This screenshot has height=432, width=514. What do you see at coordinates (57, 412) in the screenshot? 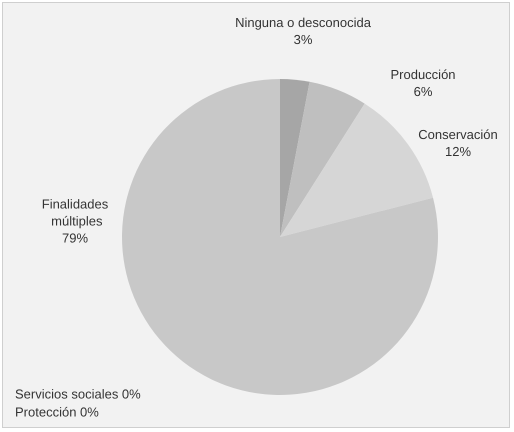
I see `category-label: Protección 0%` at bounding box center [57, 412].